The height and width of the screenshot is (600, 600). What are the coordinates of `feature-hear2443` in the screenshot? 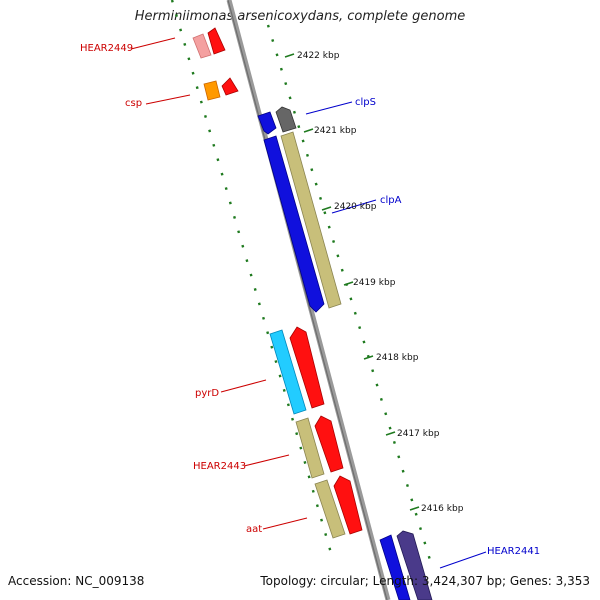 It's located at (329, 444).